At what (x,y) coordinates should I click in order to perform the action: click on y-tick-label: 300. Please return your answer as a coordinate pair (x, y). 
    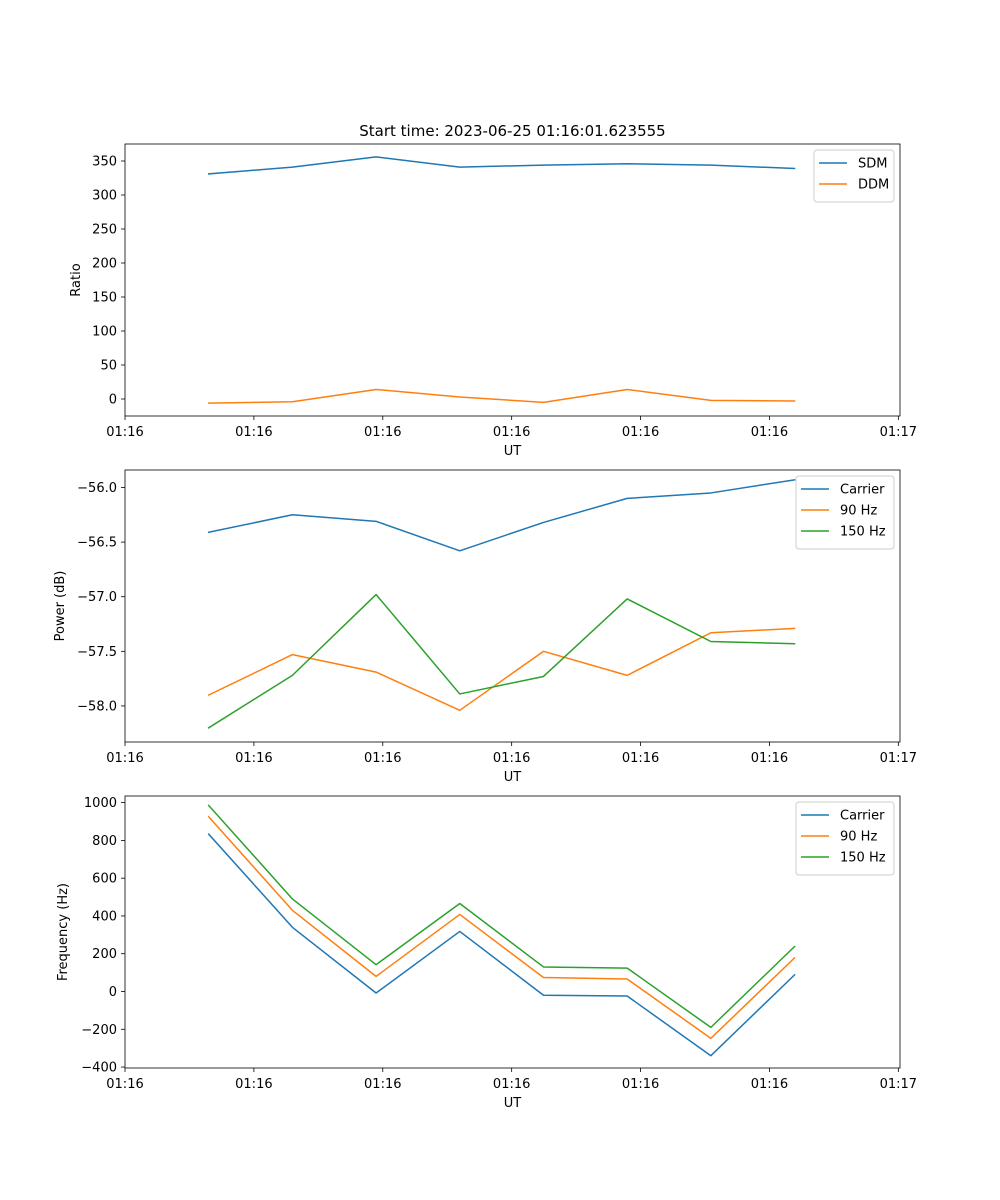
    Looking at the image, I should click on (104, 196).